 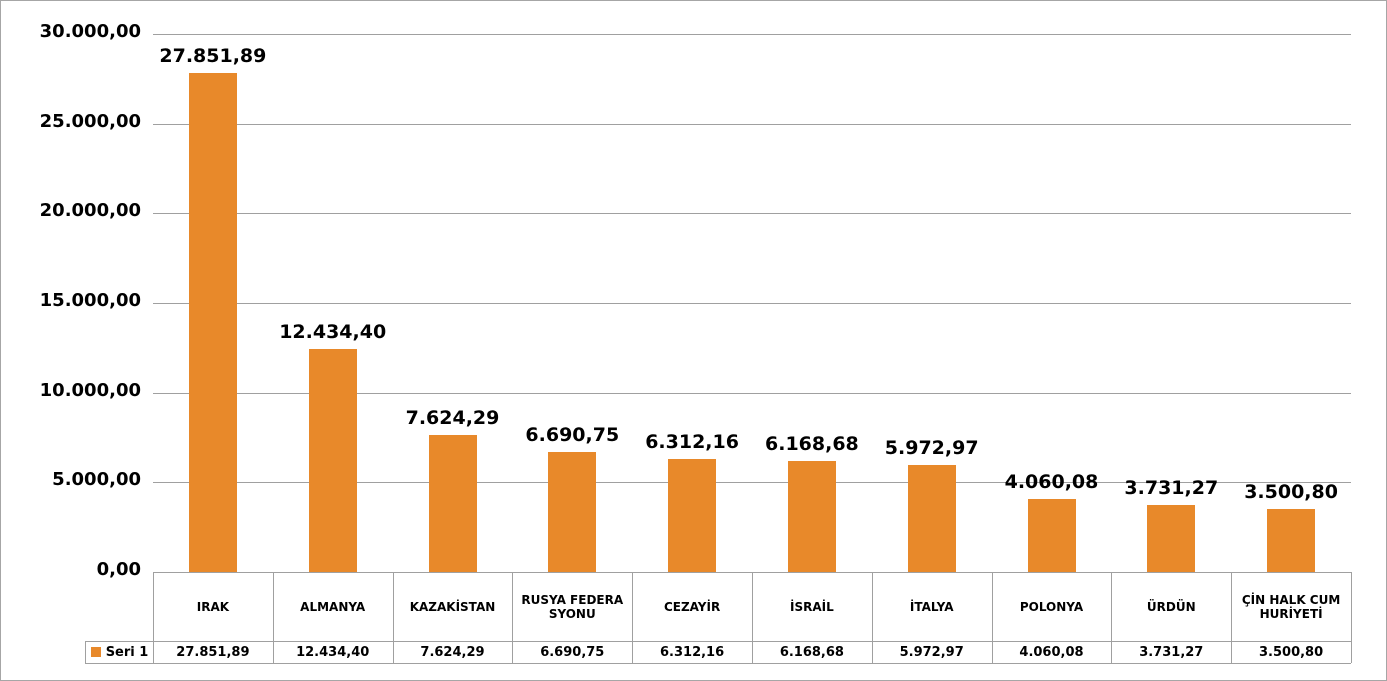 What do you see at coordinates (90, 390) in the screenshot?
I see `y-tick-label: 10.000,00` at bounding box center [90, 390].